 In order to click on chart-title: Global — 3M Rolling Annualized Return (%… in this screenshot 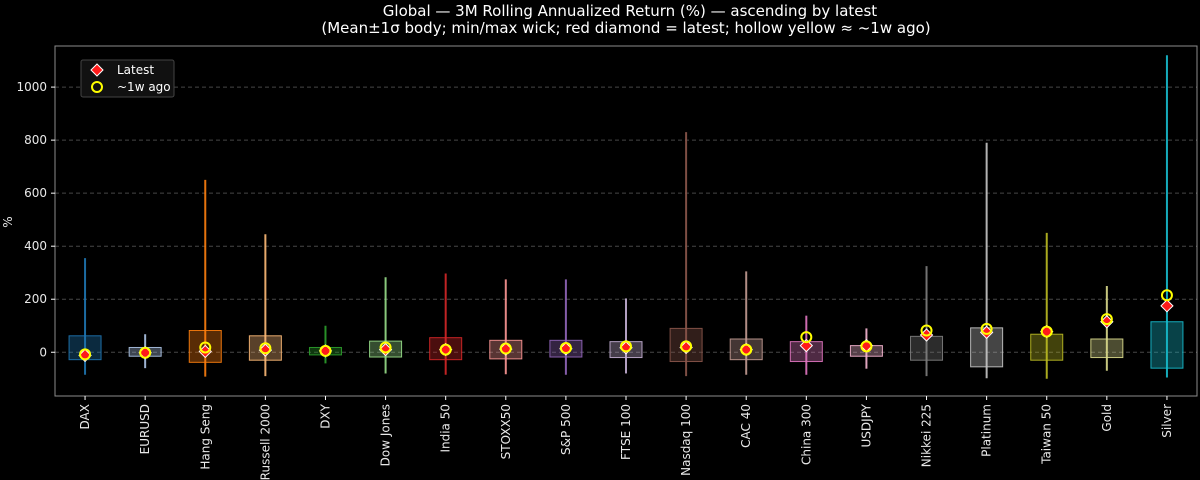, I will do `click(630, 11)`.